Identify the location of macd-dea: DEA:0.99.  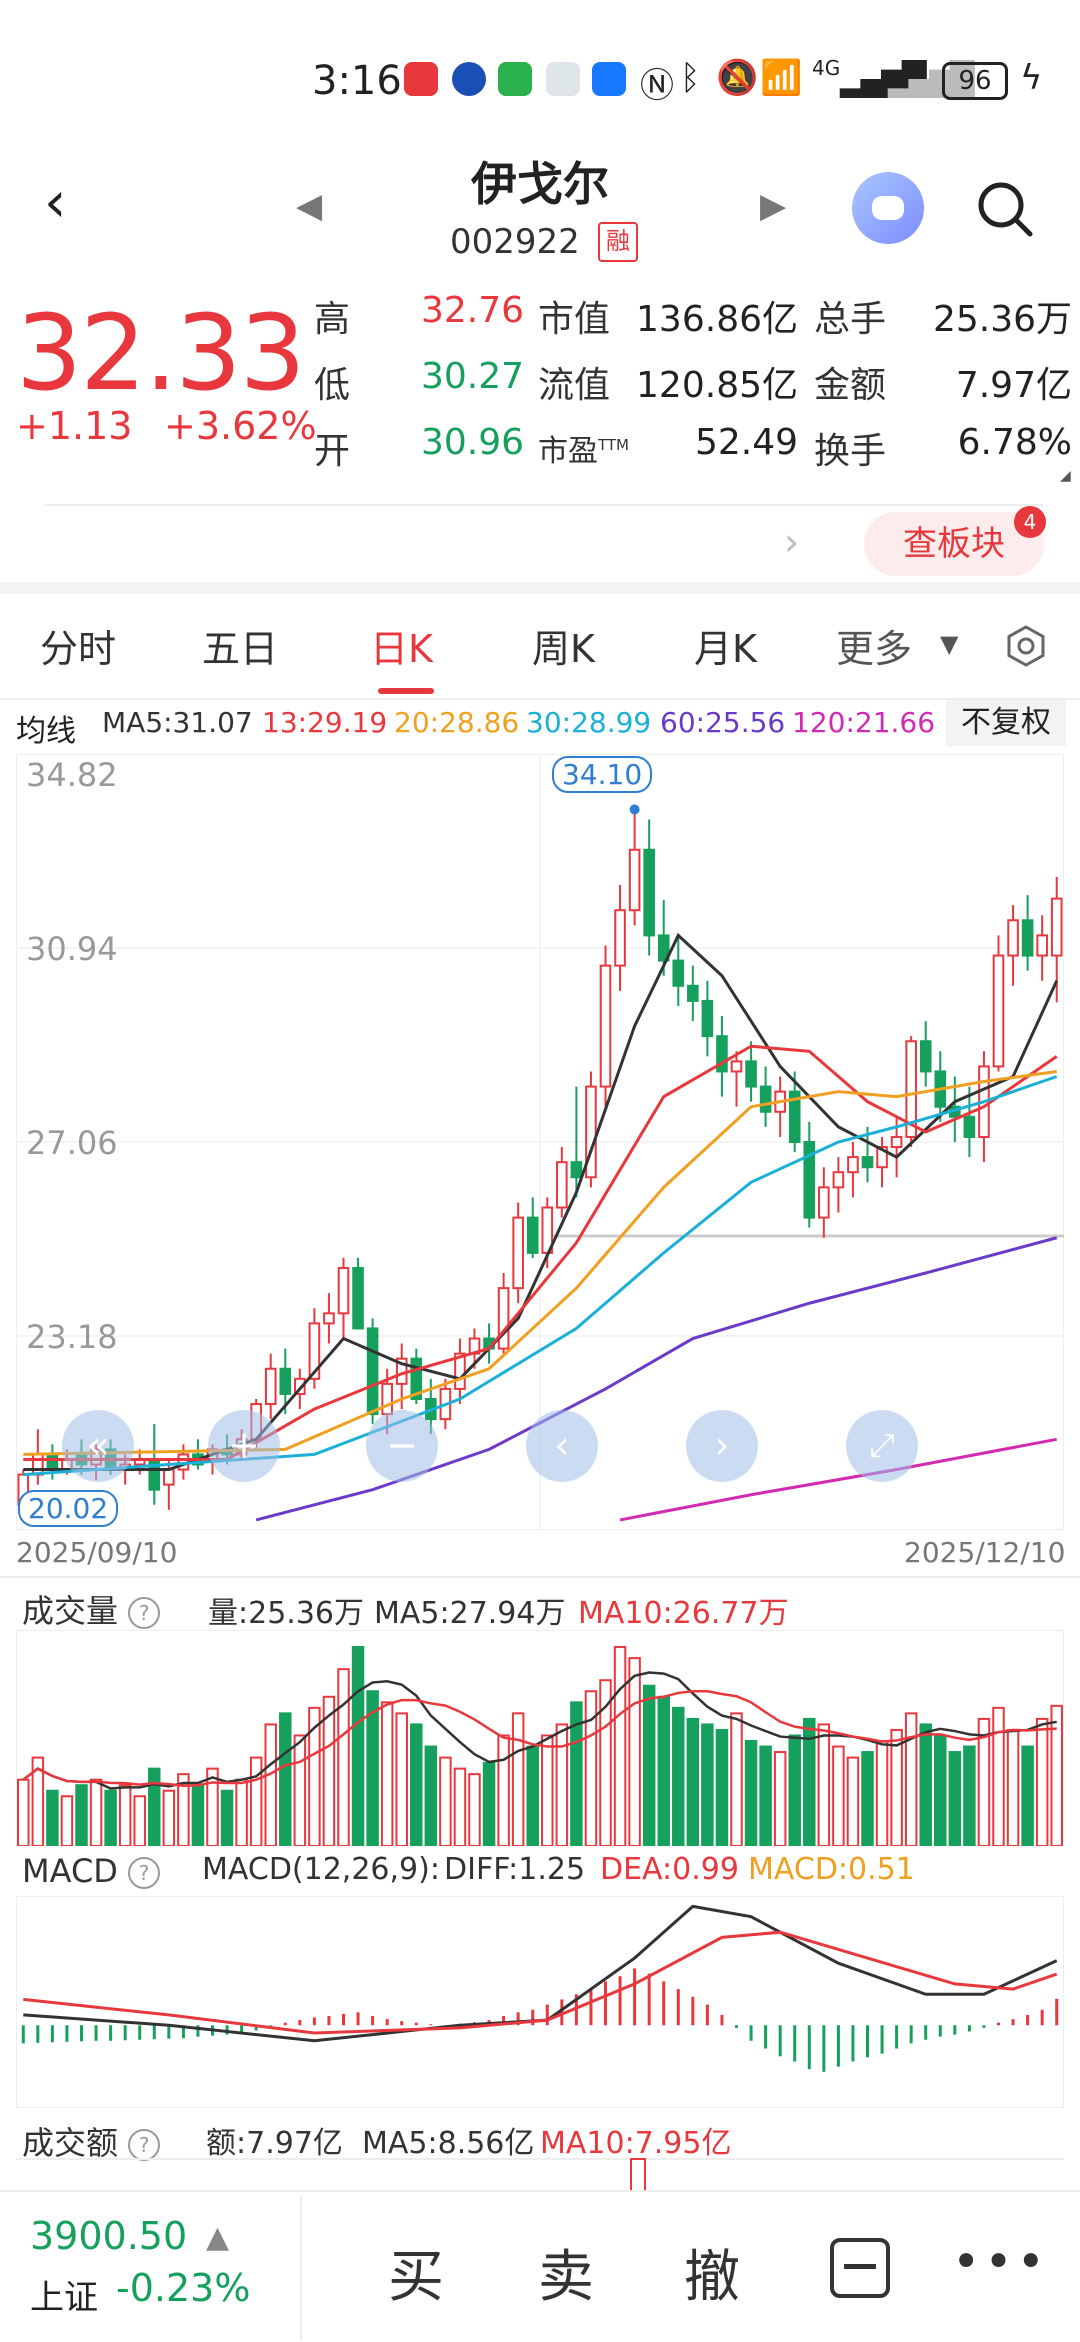
(669, 1869).